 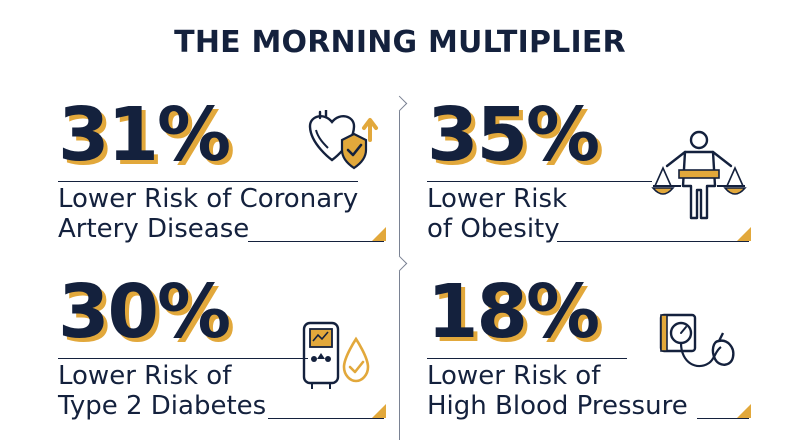 I want to click on stat-label-line2: Artery Disease, so click(x=154, y=229).